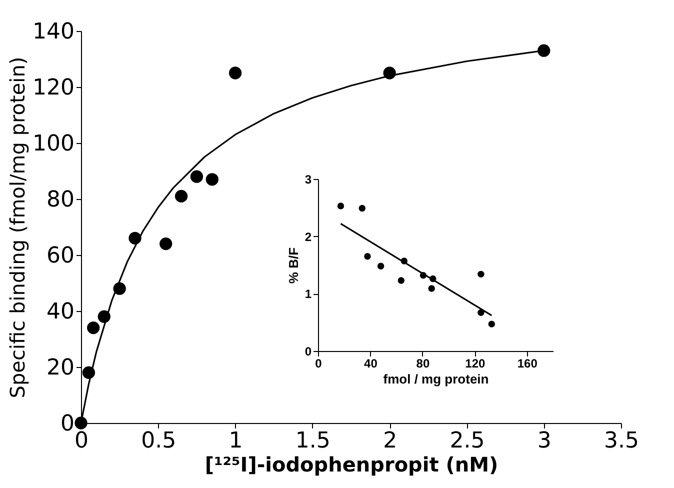 This screenshot has width=674, height=488. Describe the element at coordinates (308, 179) in the screenshot. I see `y-tick-label: 3` at that location.